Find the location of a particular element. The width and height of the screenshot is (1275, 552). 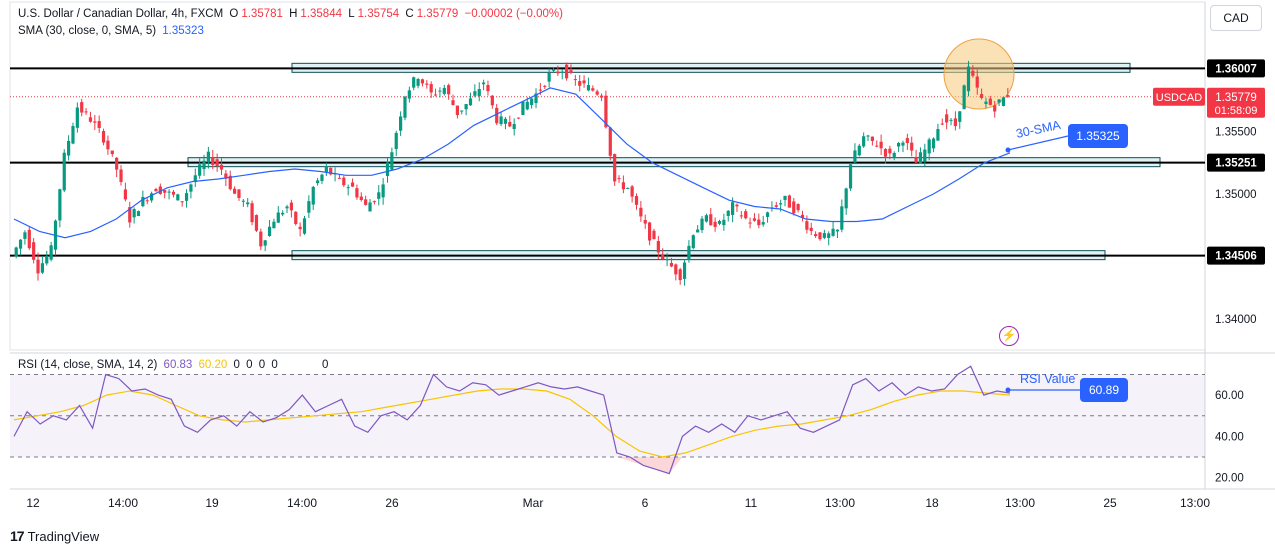

time-axis-label: 11 is located at coordinates (751, 503).